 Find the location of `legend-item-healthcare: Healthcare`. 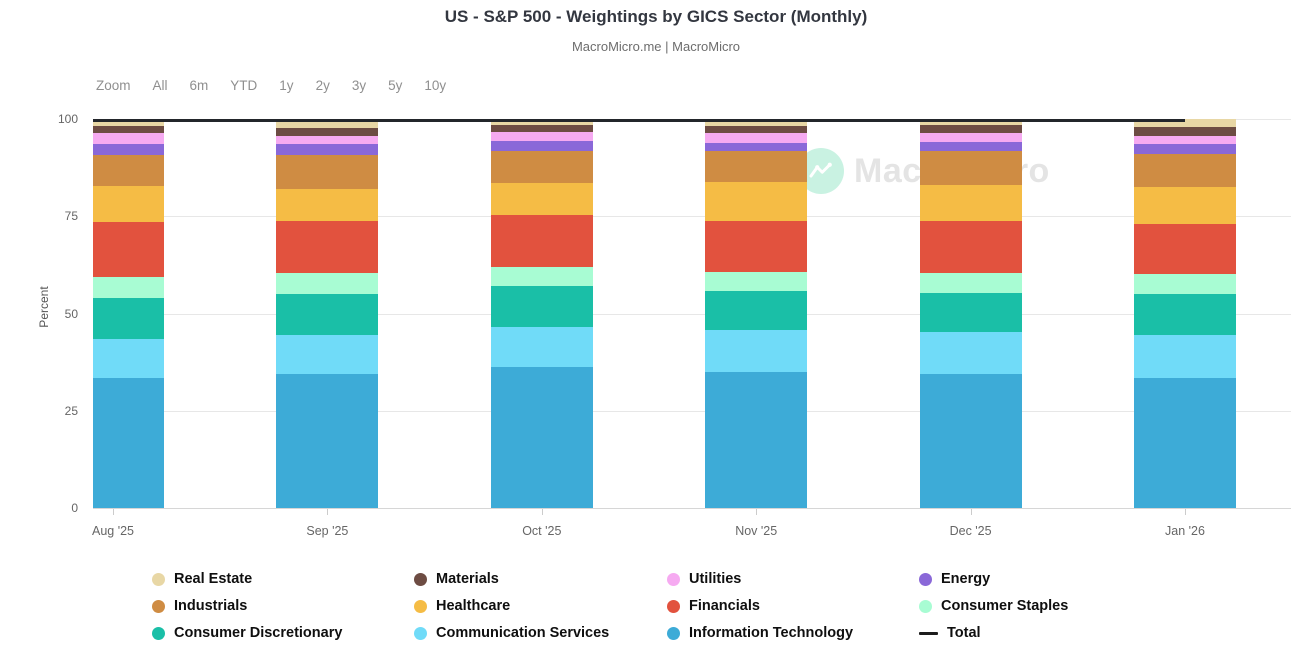

legend-item-healthcare: Healthcare is located at coordinates (540, 606).